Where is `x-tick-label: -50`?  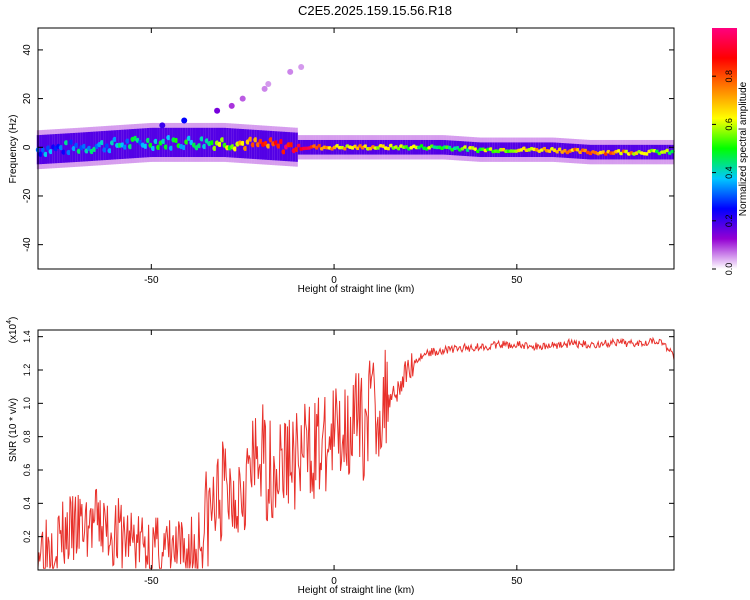
x-tick-label: -50 is located at coordinates (151, 581).